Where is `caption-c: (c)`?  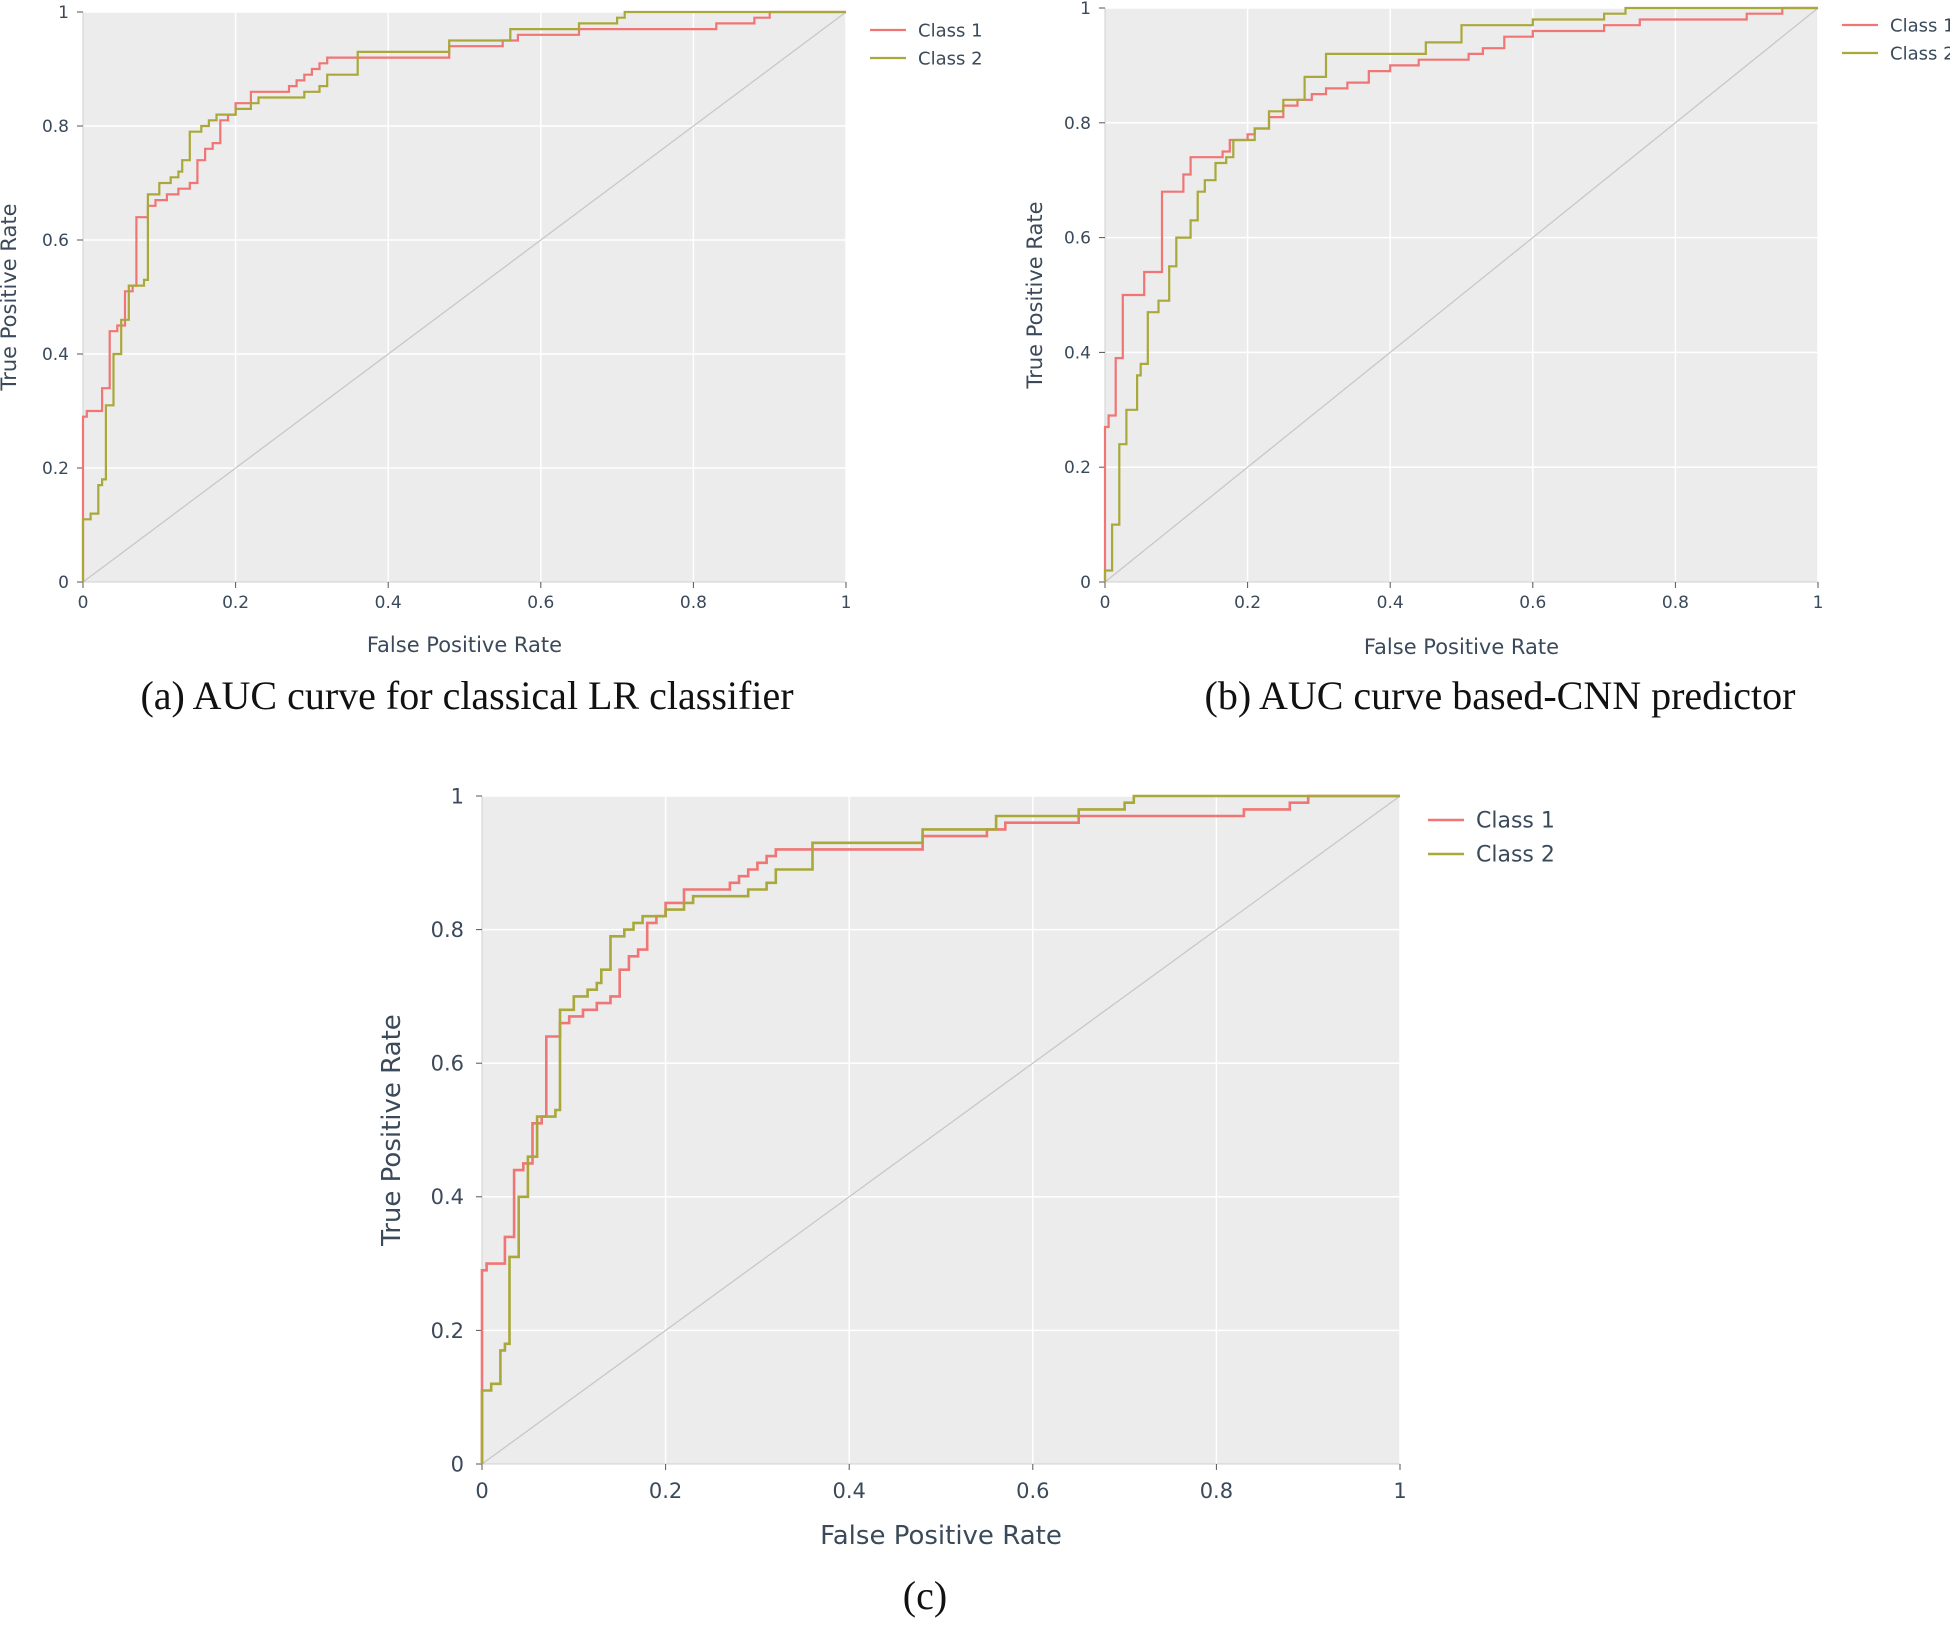
caption-c: (c) is located at coordinates (925, 1595).